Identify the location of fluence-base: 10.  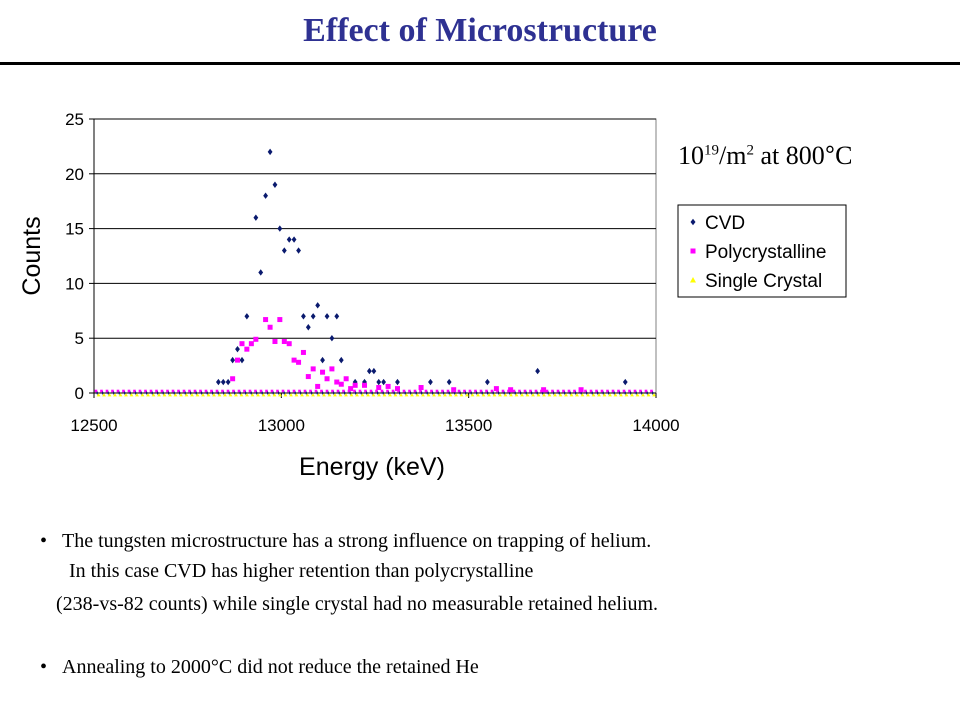
(691, 155).